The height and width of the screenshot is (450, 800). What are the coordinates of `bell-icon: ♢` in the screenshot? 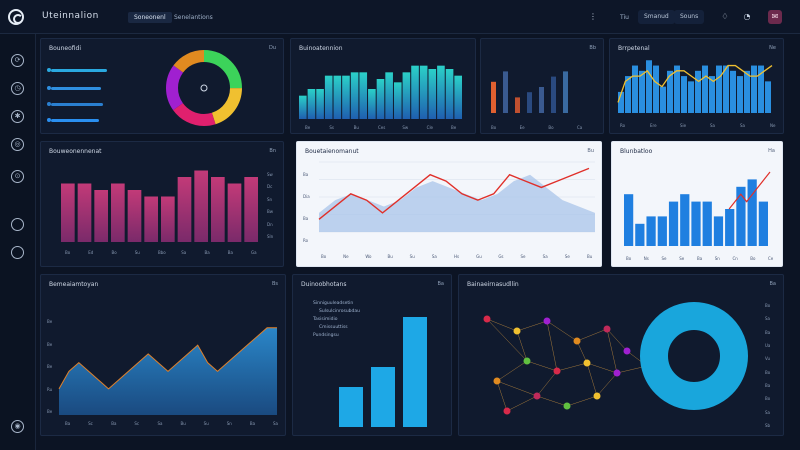 It's located at (725, 16).